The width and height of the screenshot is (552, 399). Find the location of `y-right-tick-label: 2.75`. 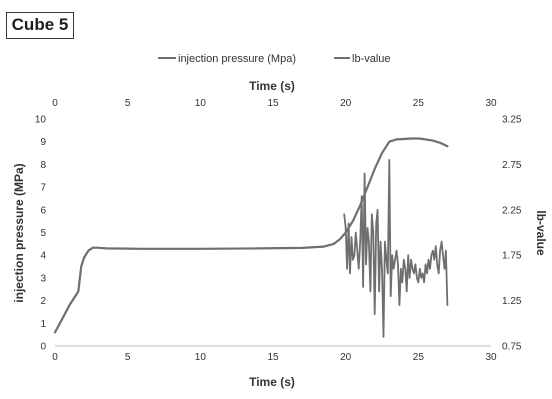

y-right-tick-label: 2.75 is located at coordinates (512, 165).